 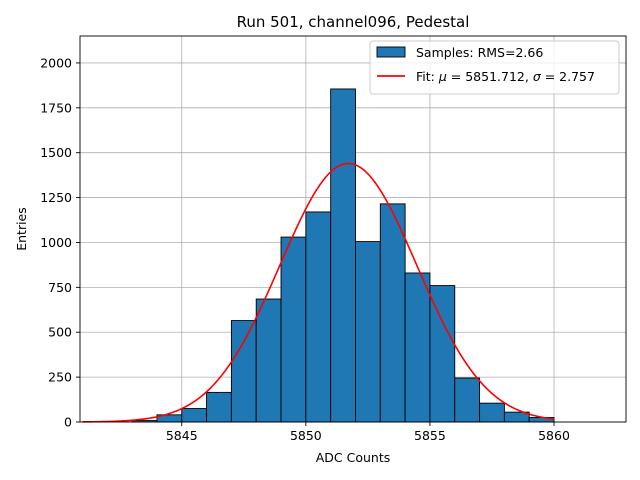 I want to click on fit-mu-text: = 5851.712,, so click(x=490, y=76).